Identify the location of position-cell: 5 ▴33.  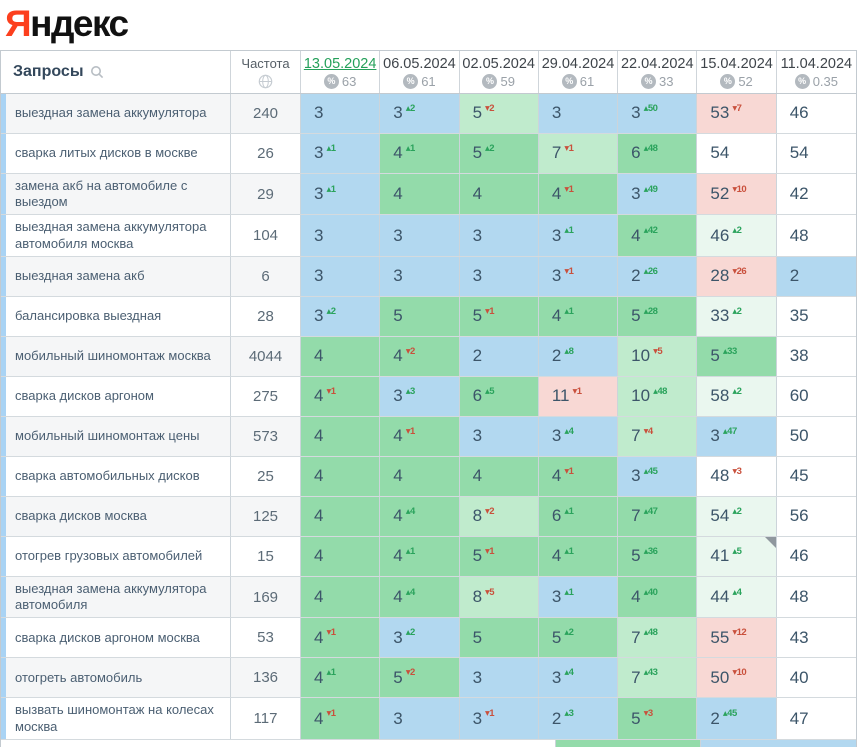
(737, 356).